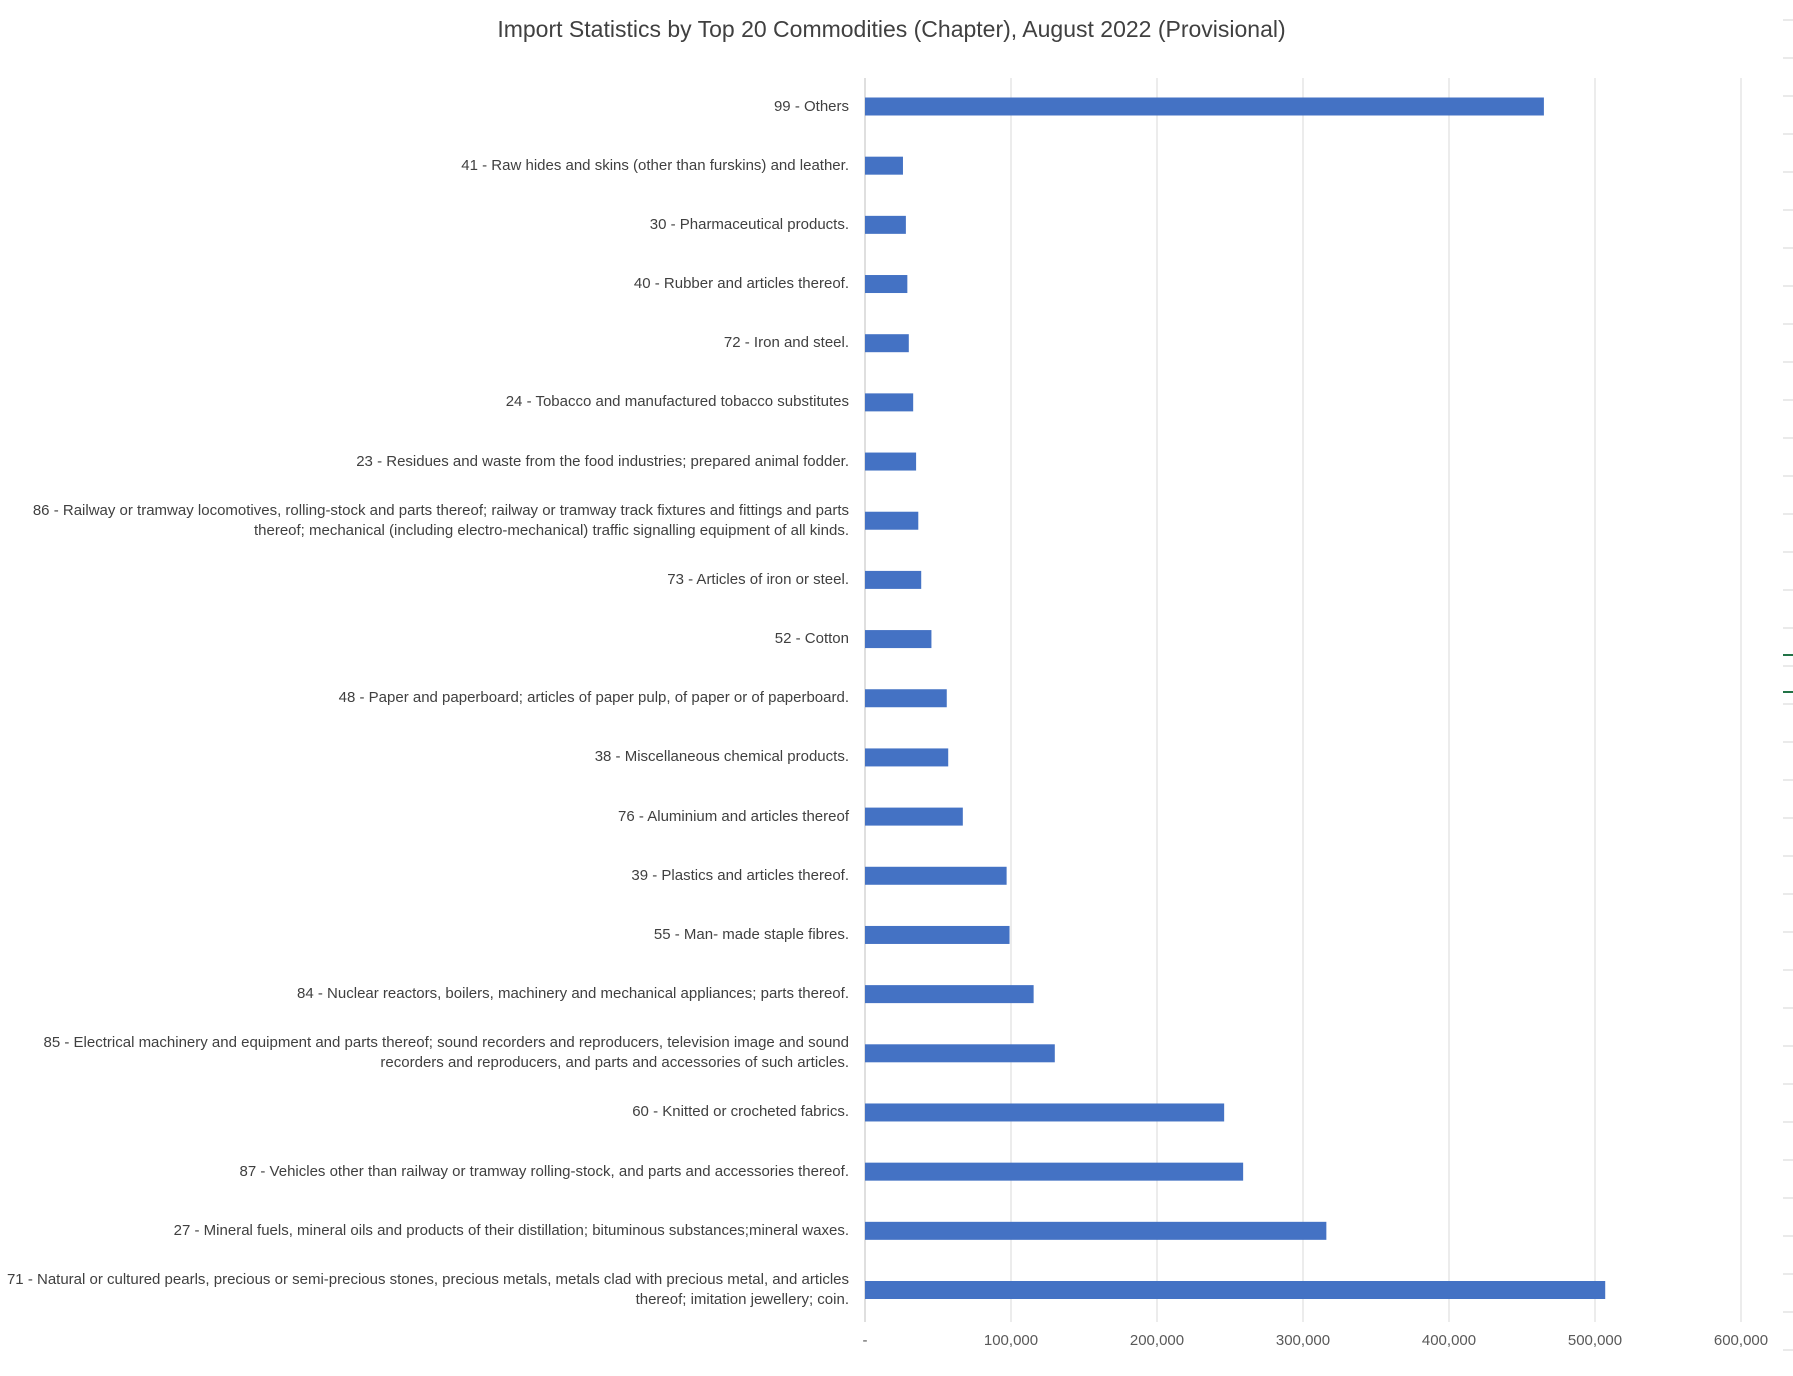 The width and height of the screenshot is (1793, 1376). I want to click on x-tick-label: -, so click(865, 1340).